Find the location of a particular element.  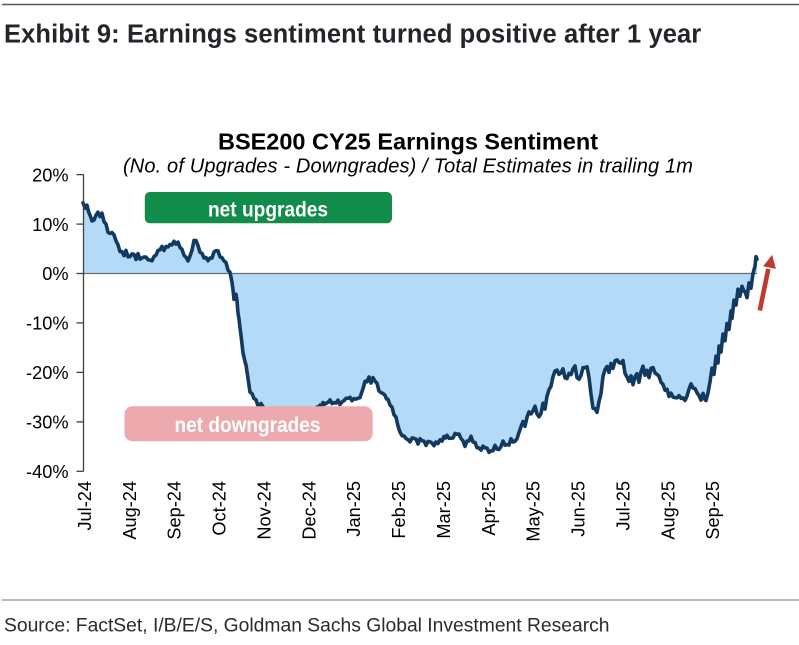

svg-text: Aug-24 is located at coordinates (130, 510).